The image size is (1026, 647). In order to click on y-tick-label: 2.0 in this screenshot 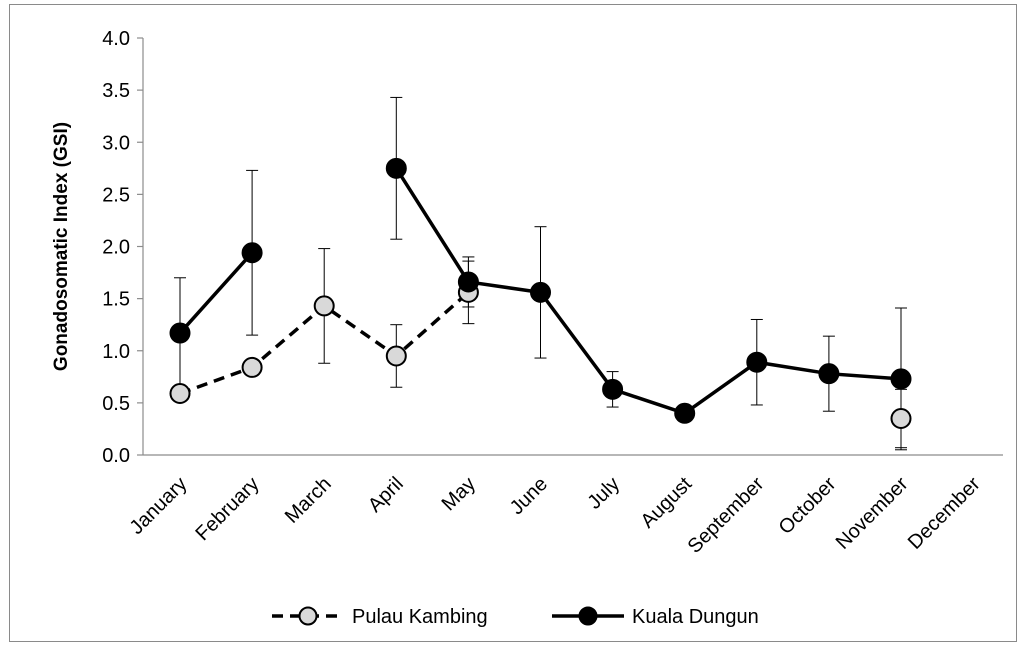, I will do `click(116, 248)`.